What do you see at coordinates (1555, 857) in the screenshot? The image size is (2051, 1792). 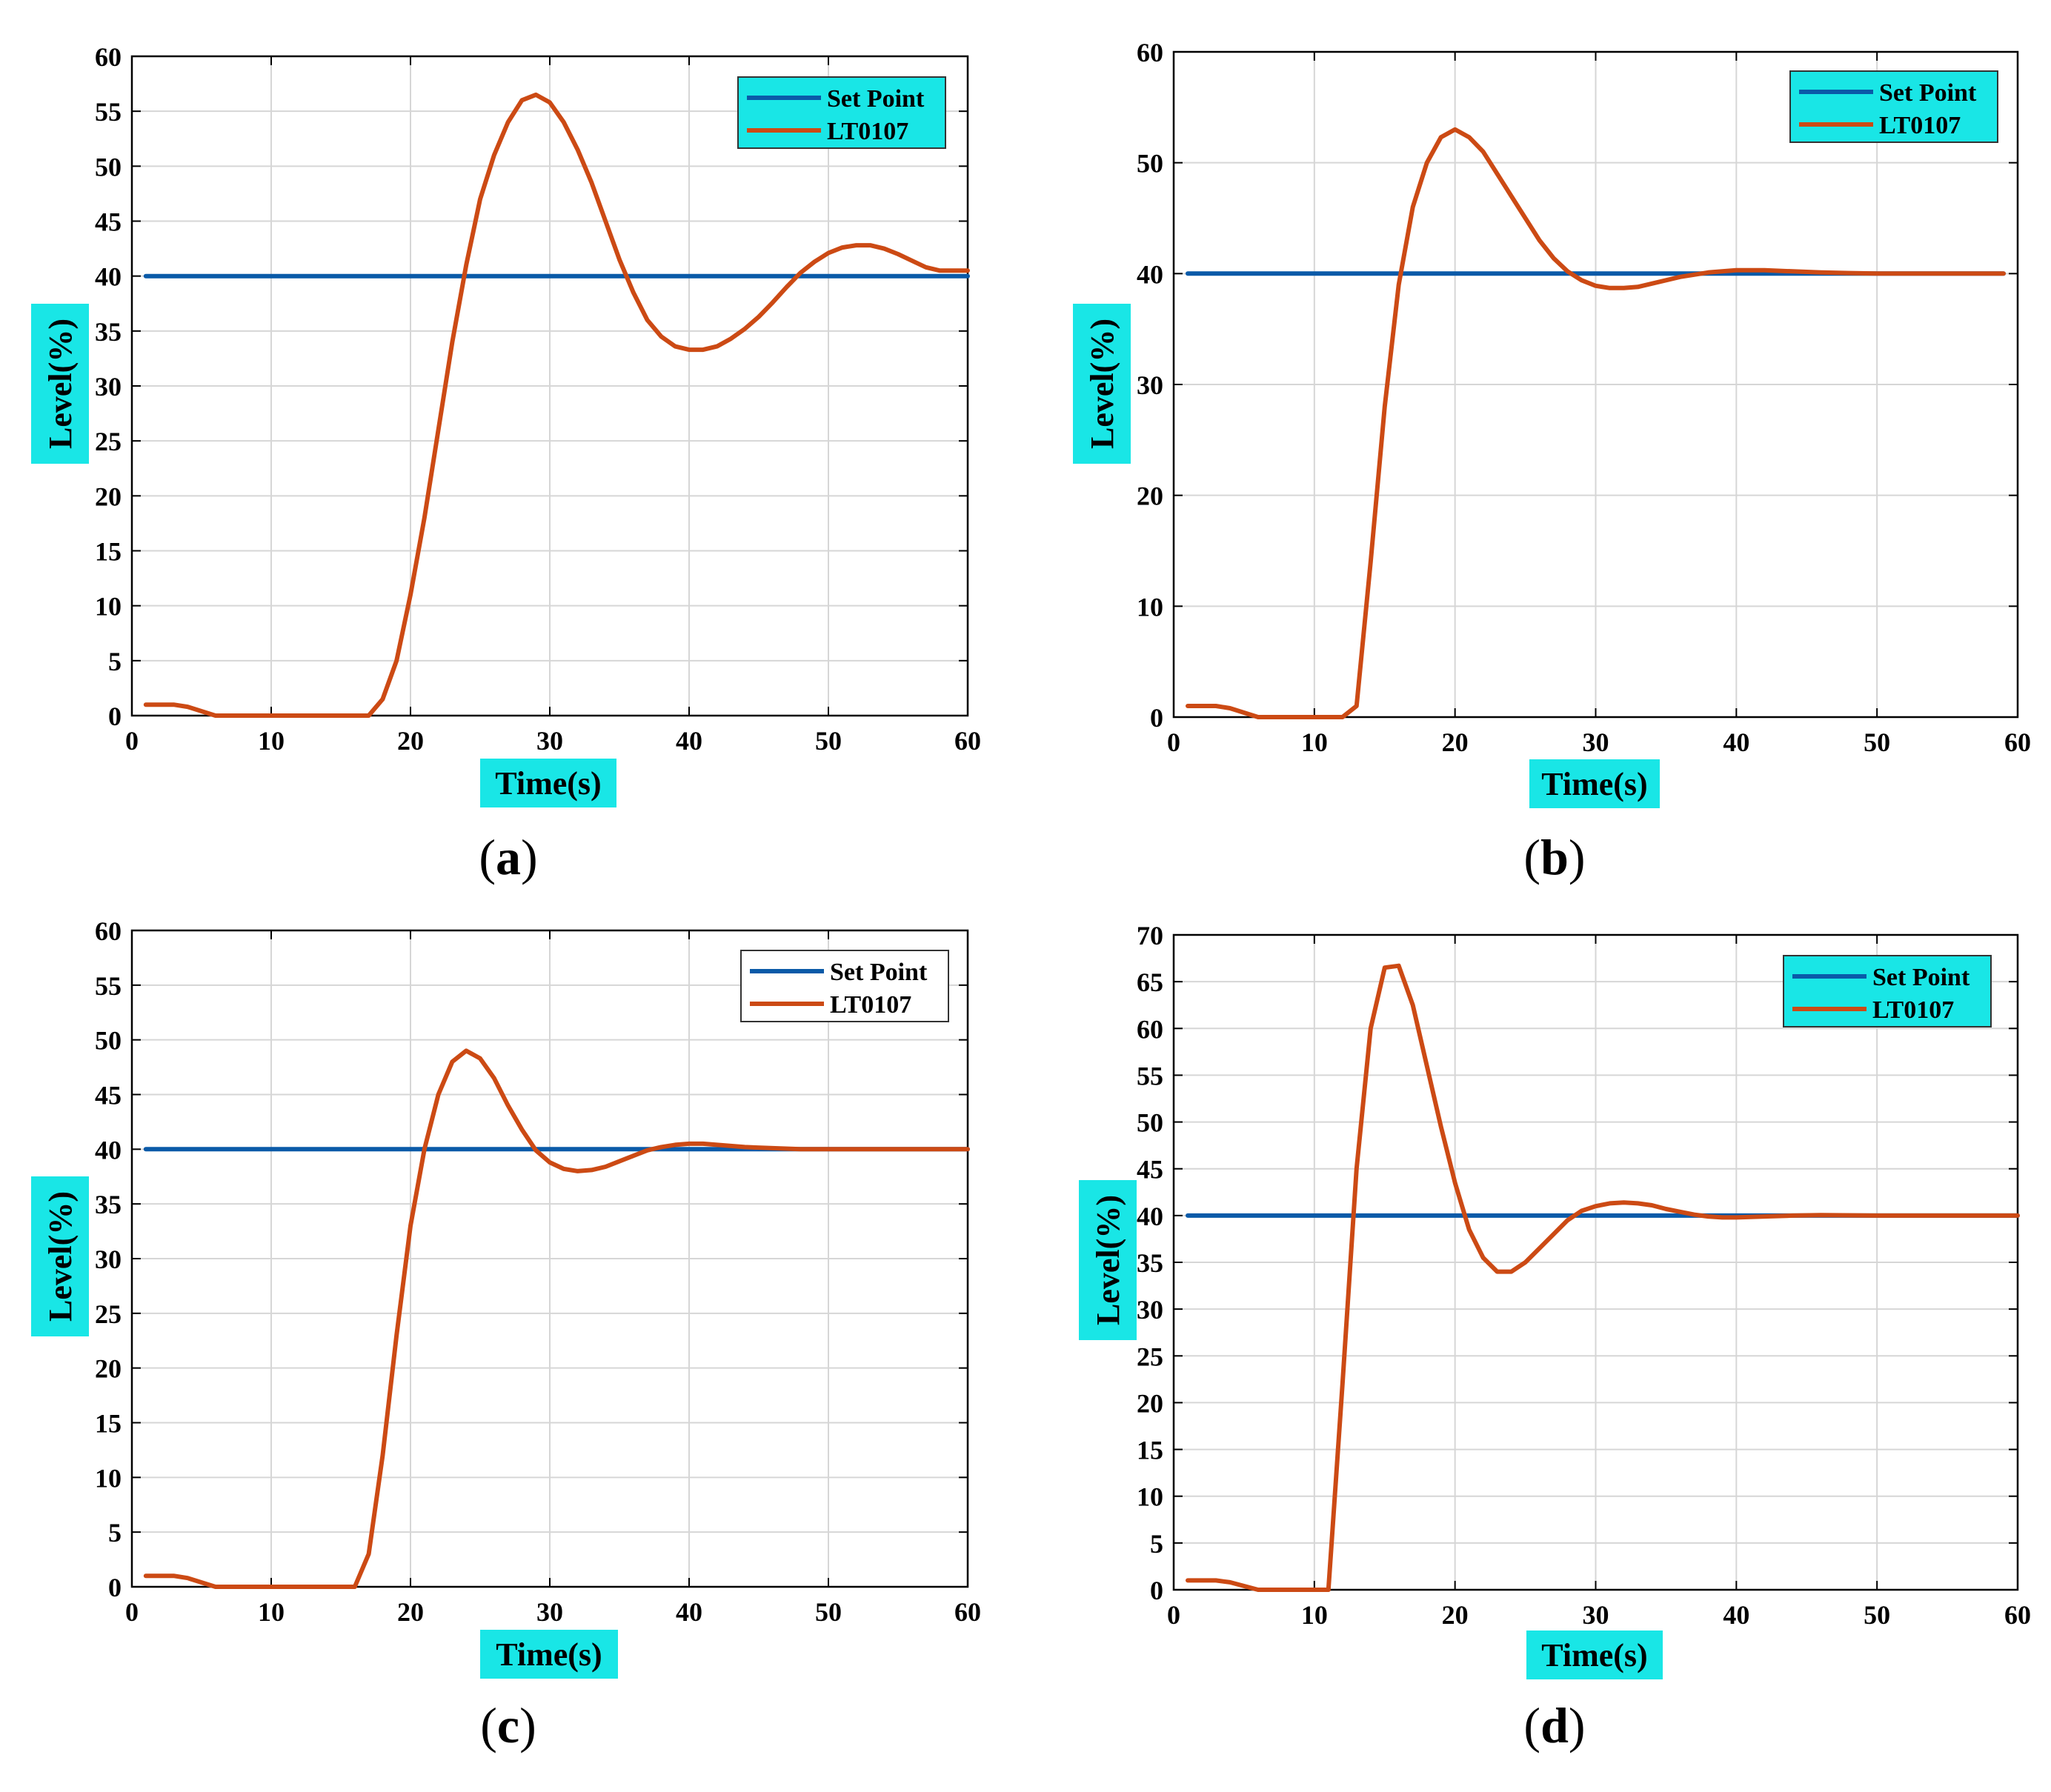 I see `caption-letter: b` at bounding box center [1555, 857].